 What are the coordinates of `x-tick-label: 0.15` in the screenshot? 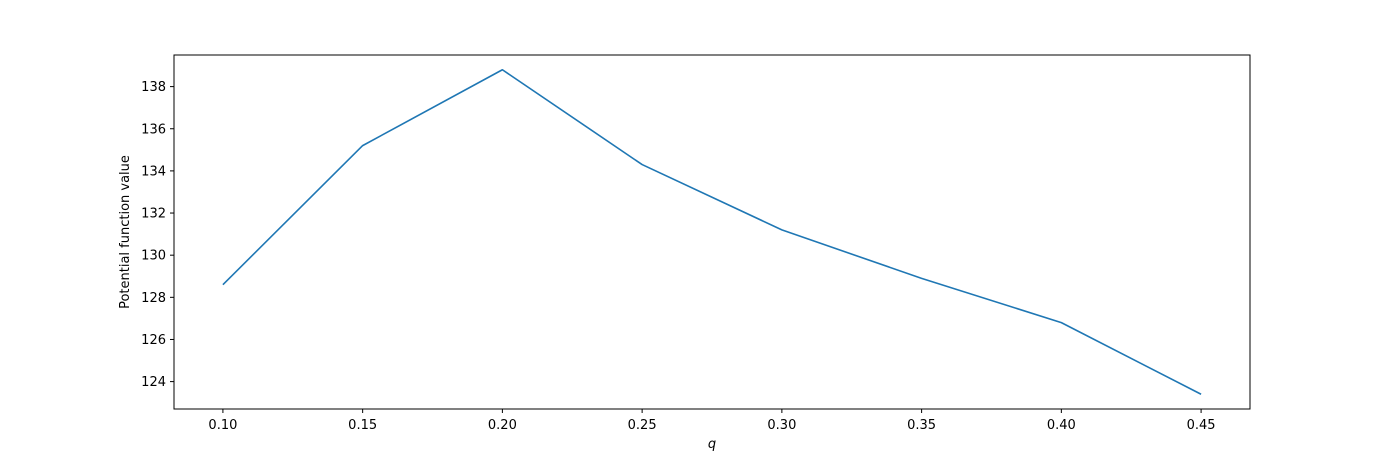 It's located at (362, 425).